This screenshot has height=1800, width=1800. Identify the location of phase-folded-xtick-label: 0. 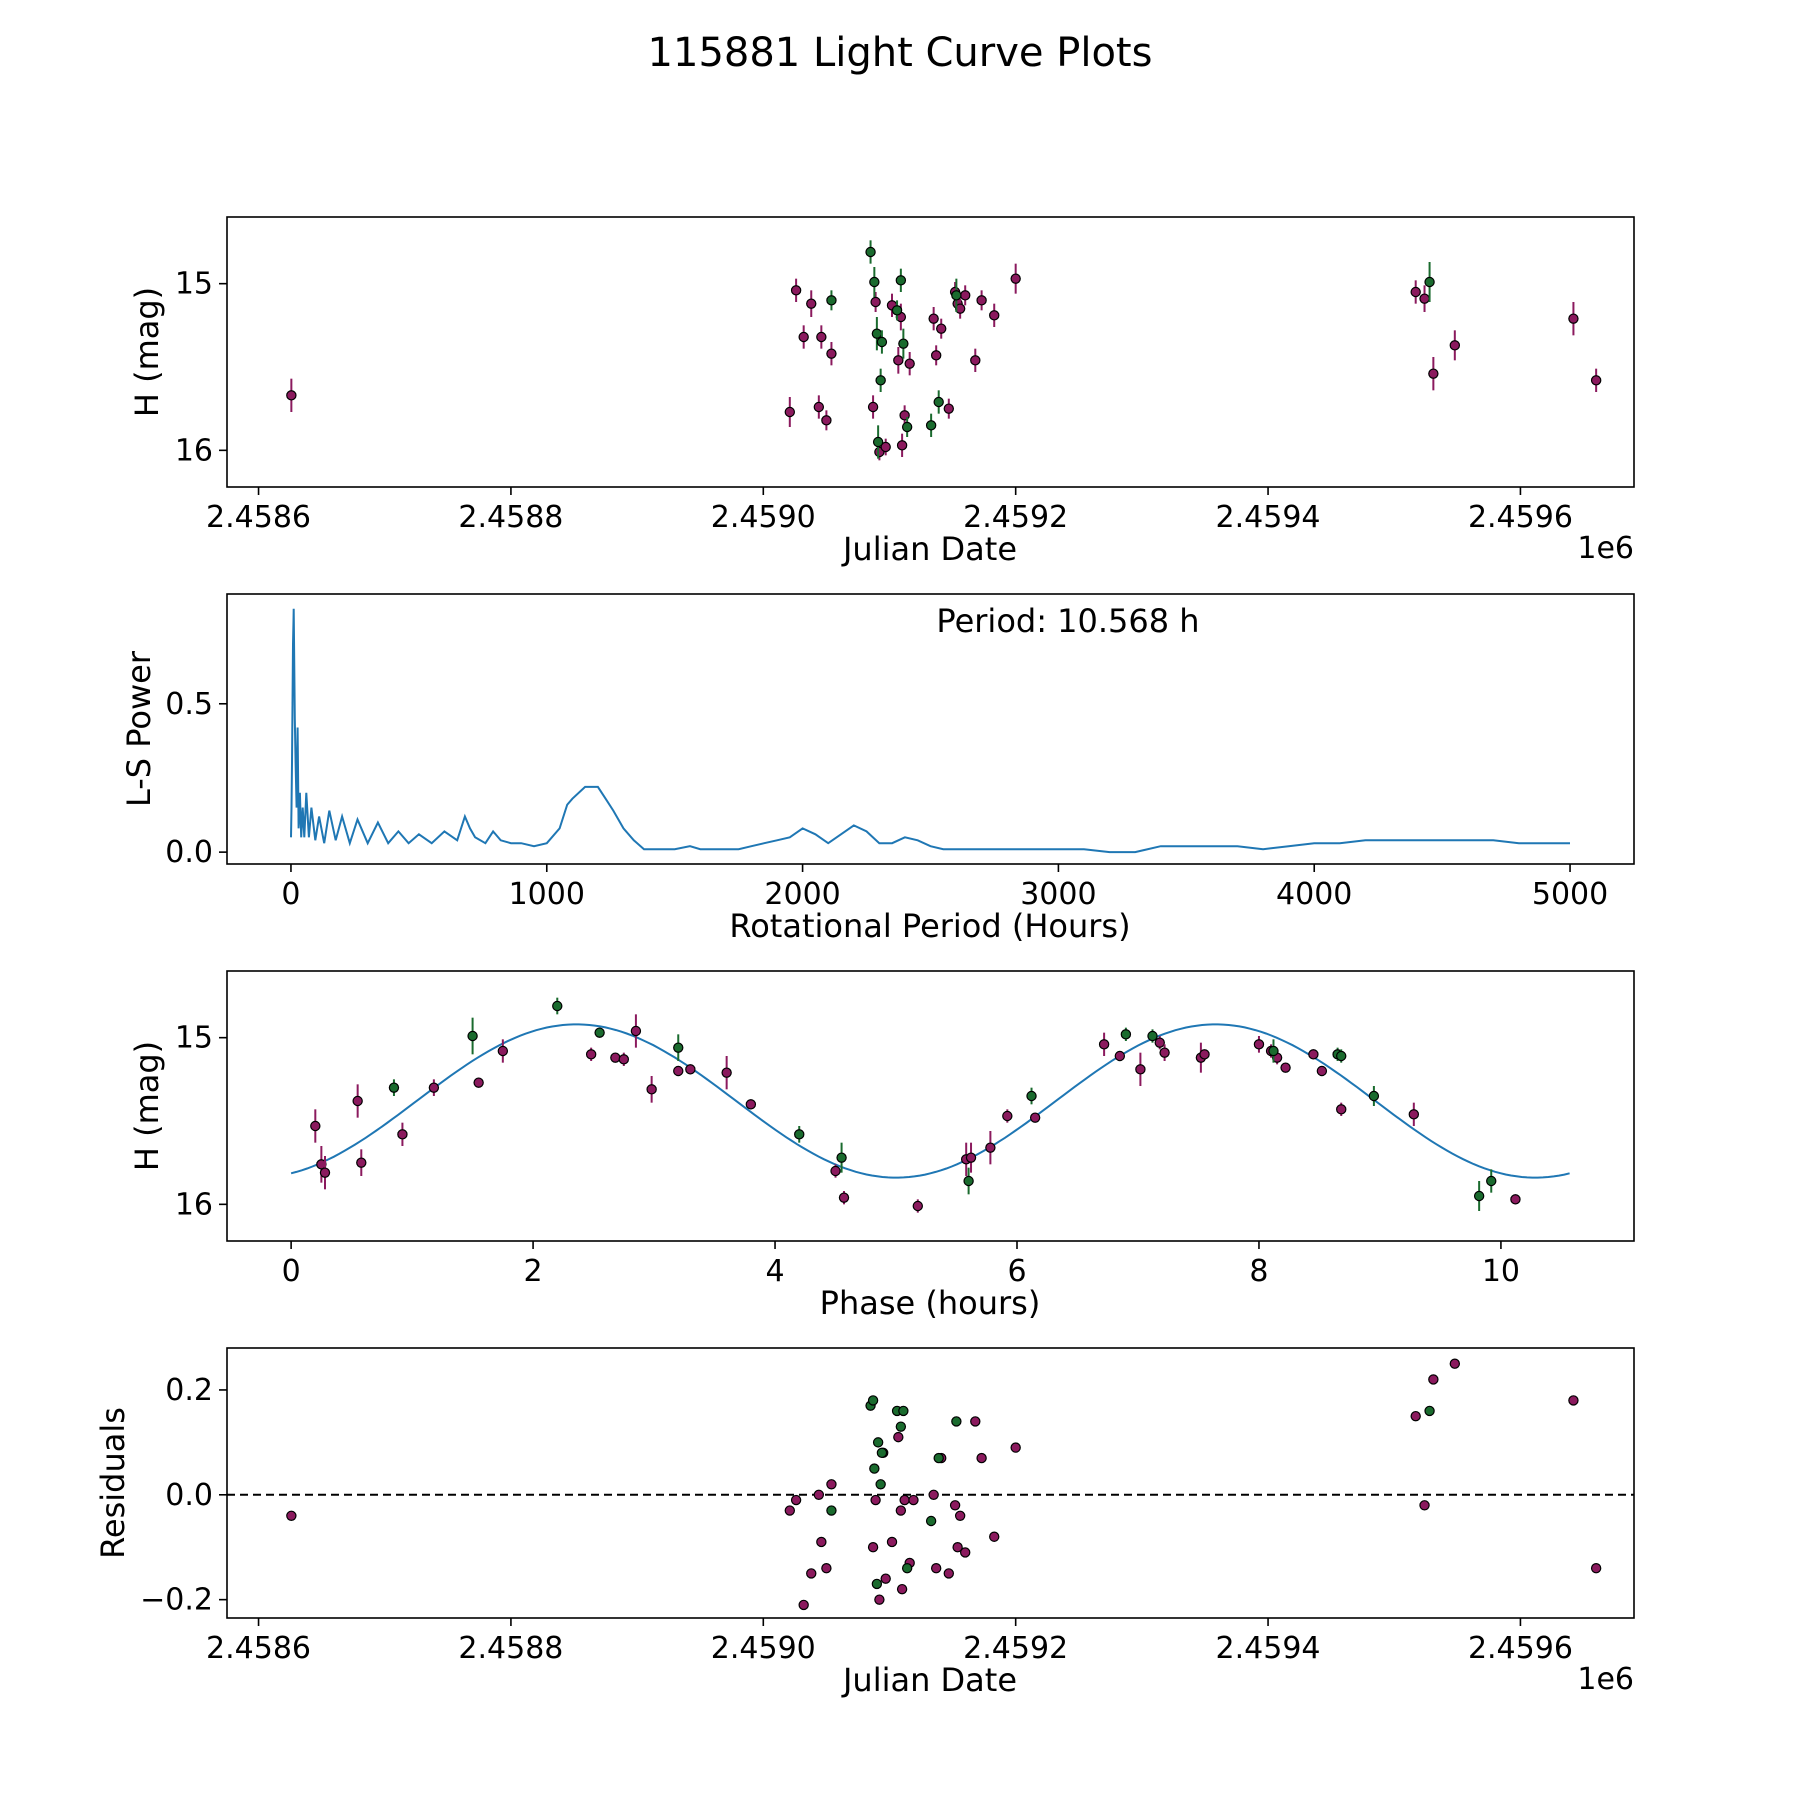
(291, 1271).